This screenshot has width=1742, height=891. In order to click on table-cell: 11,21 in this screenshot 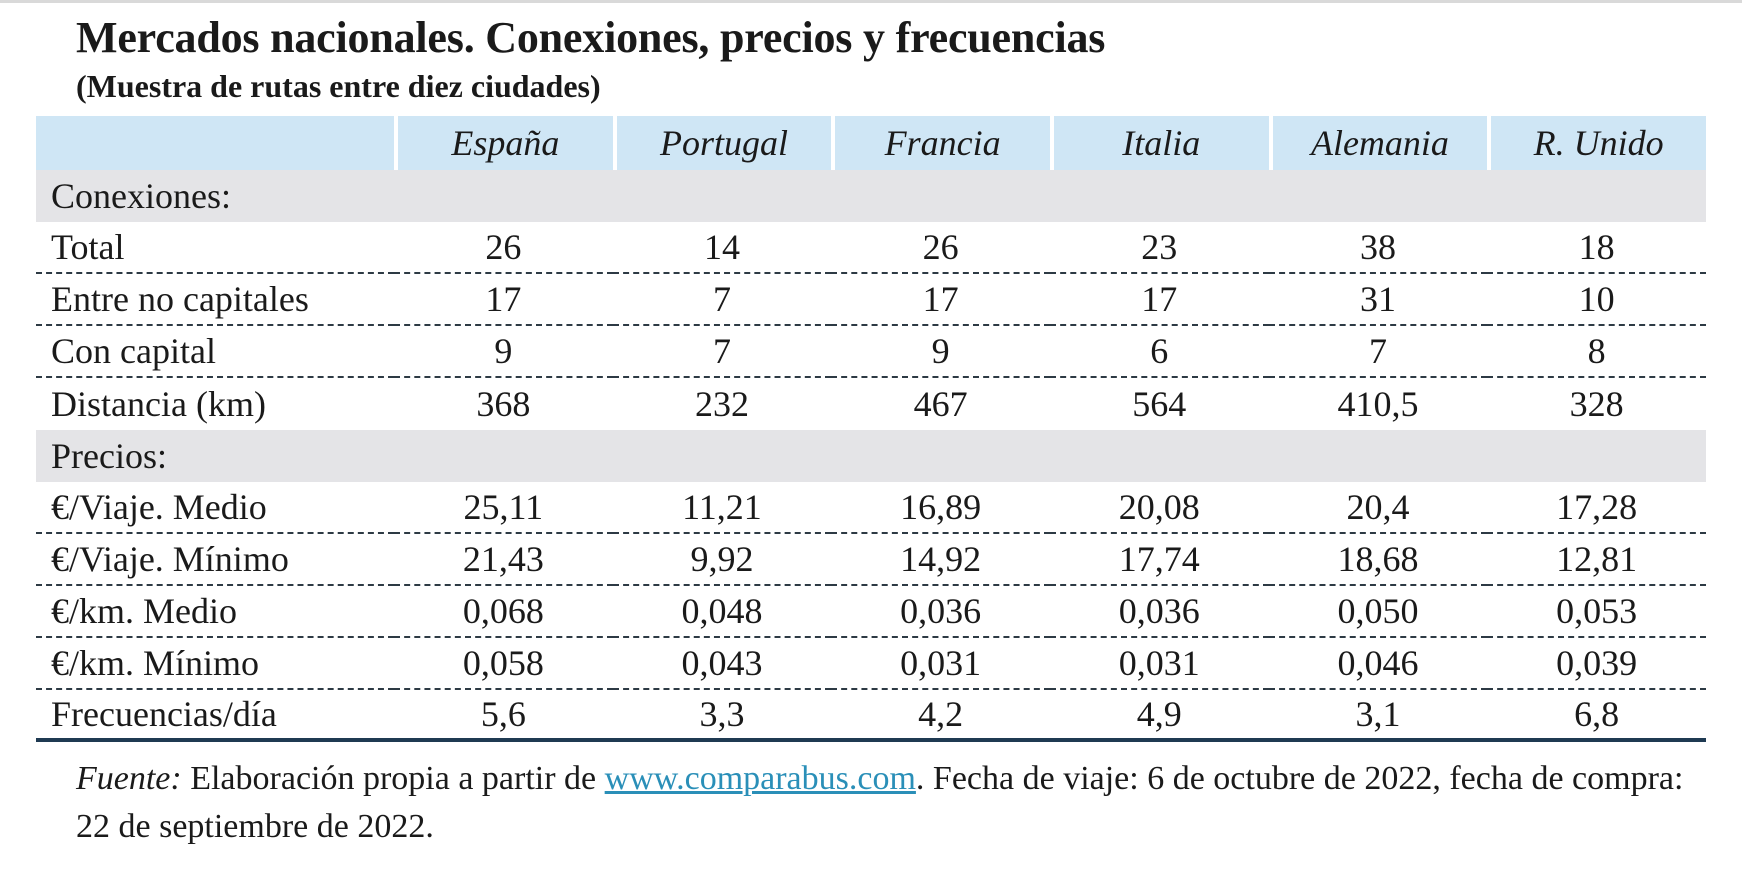, I will do `click(722, 508)`.